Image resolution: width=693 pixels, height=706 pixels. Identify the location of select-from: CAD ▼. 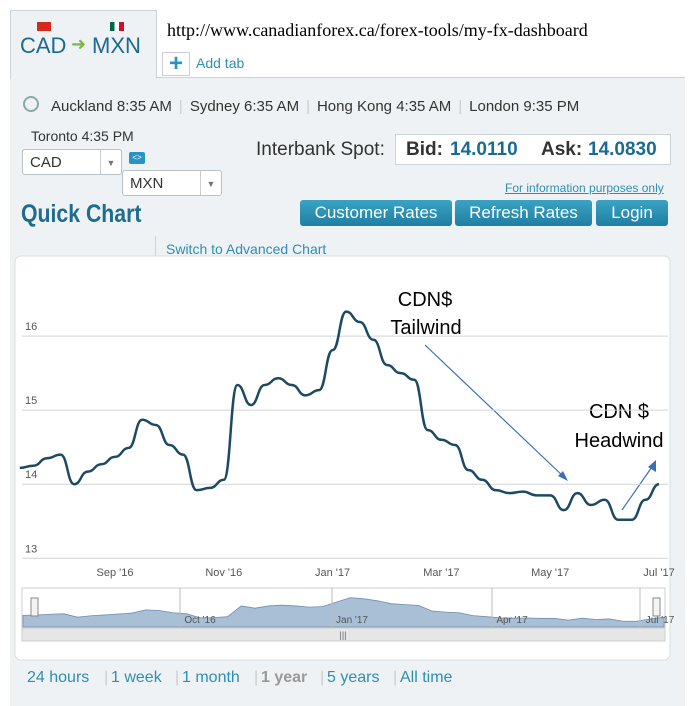
(72, 162).